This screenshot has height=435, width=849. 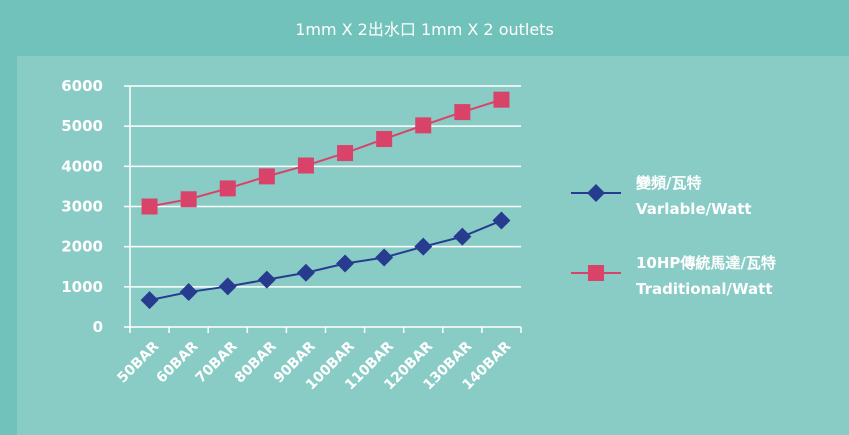 I want to click on x-tick-label: 60BAR, so click(x=178, y=362).